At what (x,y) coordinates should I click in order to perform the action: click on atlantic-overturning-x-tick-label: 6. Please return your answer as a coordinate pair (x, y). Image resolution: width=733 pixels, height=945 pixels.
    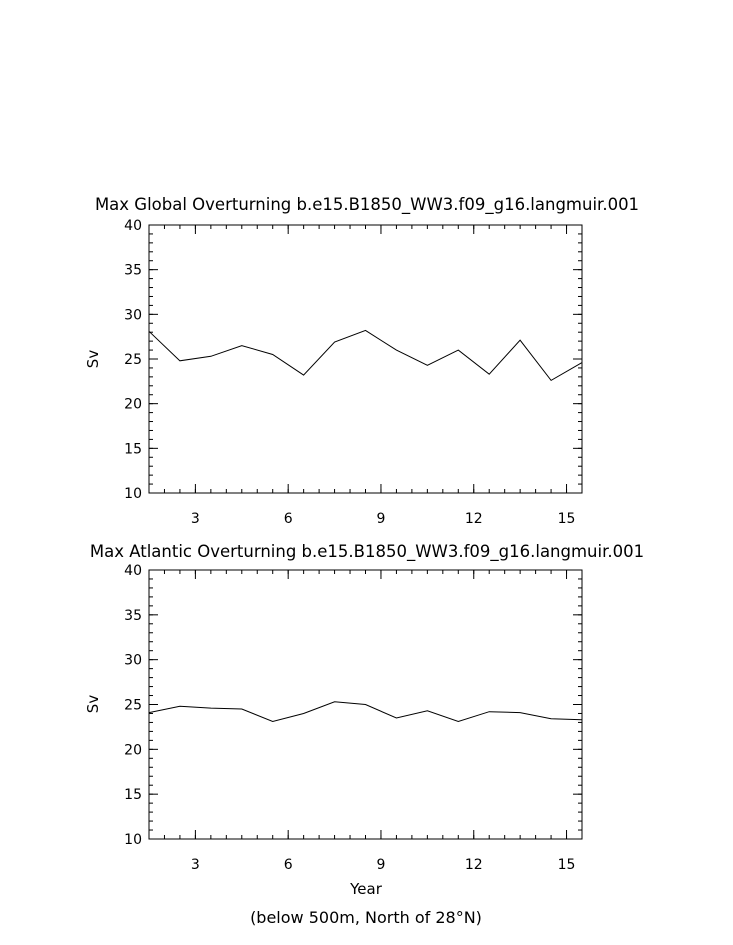
    Looking at the image, I should click on (288, 865).